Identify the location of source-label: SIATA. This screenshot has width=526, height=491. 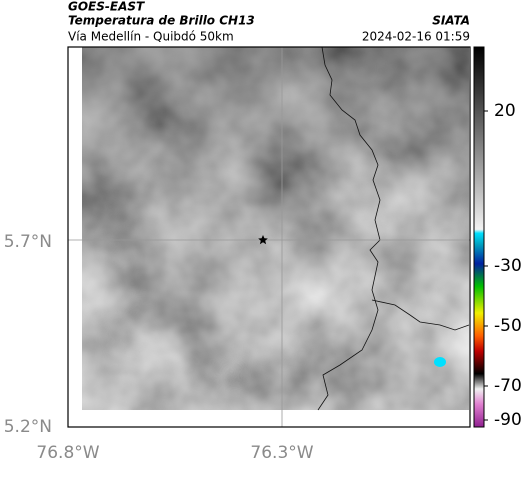
(451, 21).